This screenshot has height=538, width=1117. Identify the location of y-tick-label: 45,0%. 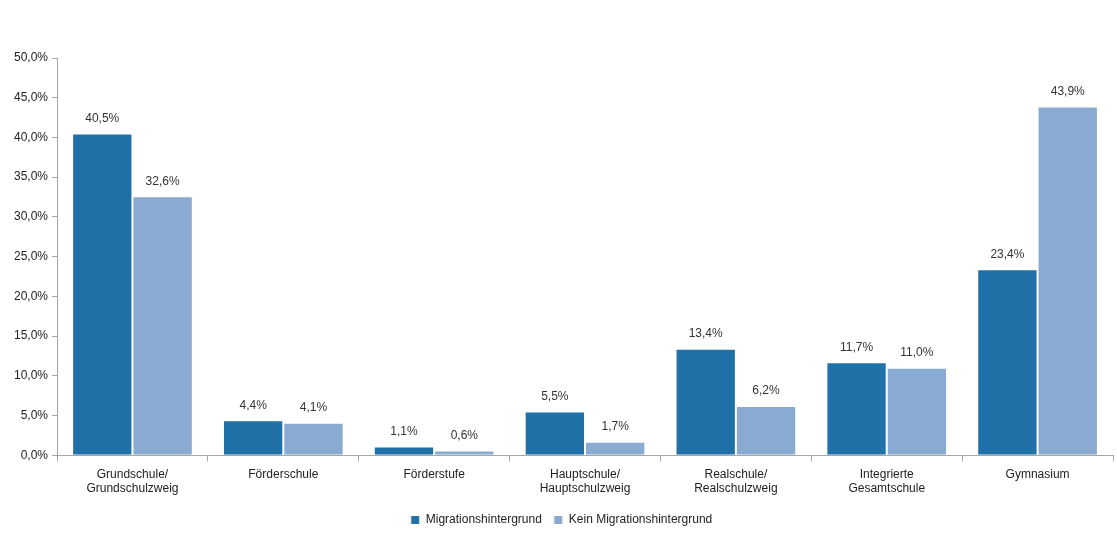
(31, 97).